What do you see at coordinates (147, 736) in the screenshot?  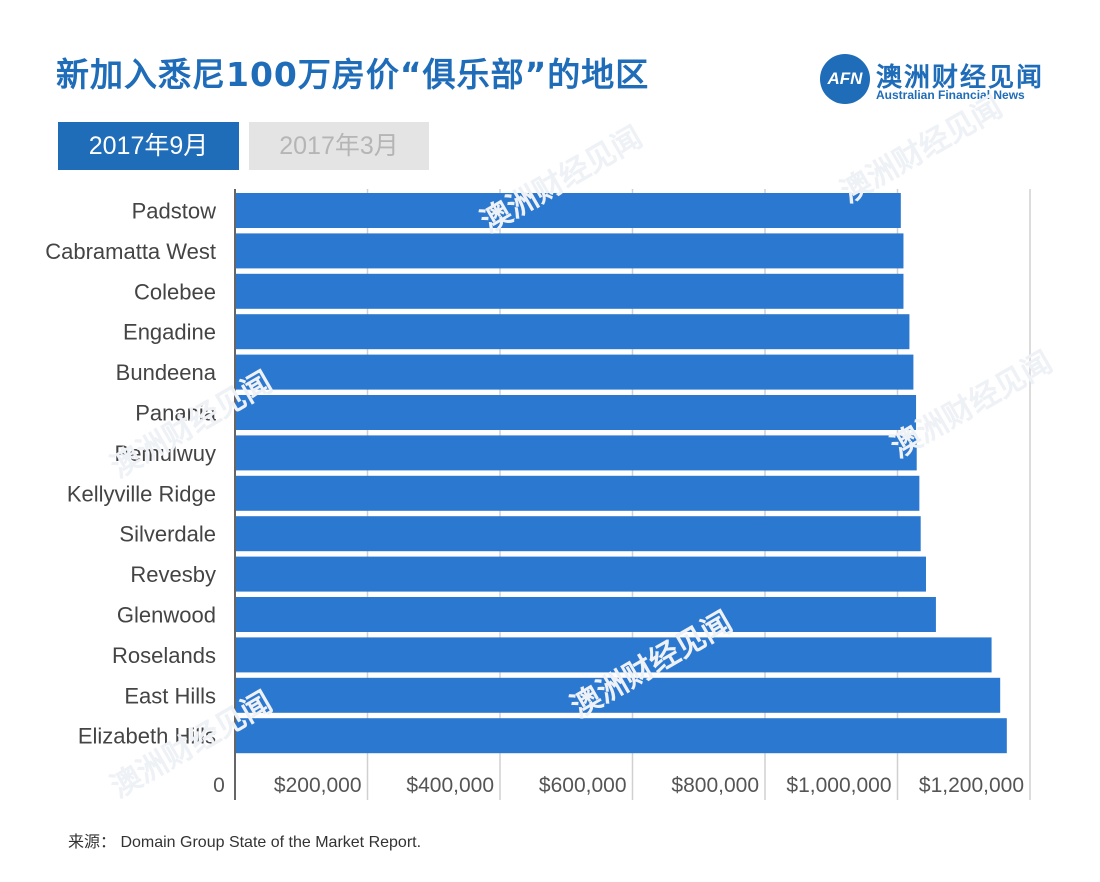 I see `category-label: Elizabeth Hills` at bounding box center [147, 736].